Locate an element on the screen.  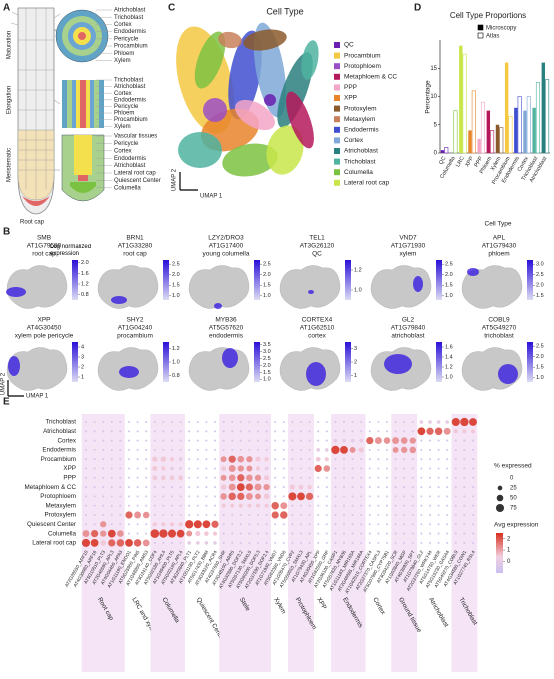
row-label: Lateral root cap is located at coordinates (54, 543).